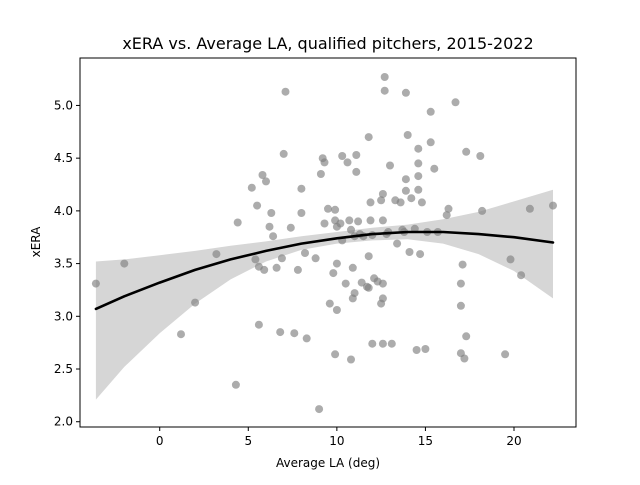  Describe the element at coordinates (248, 441) in the screenshot. I see `x-tick-label: 5` at that location.